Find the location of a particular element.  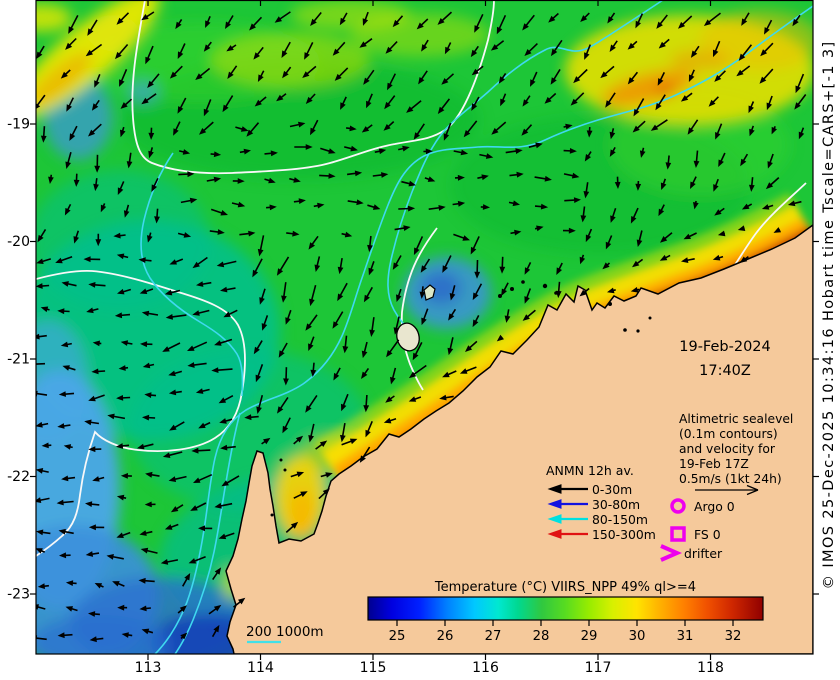

anmn-item-label: 150-300m is located at coordinates (624, 534).